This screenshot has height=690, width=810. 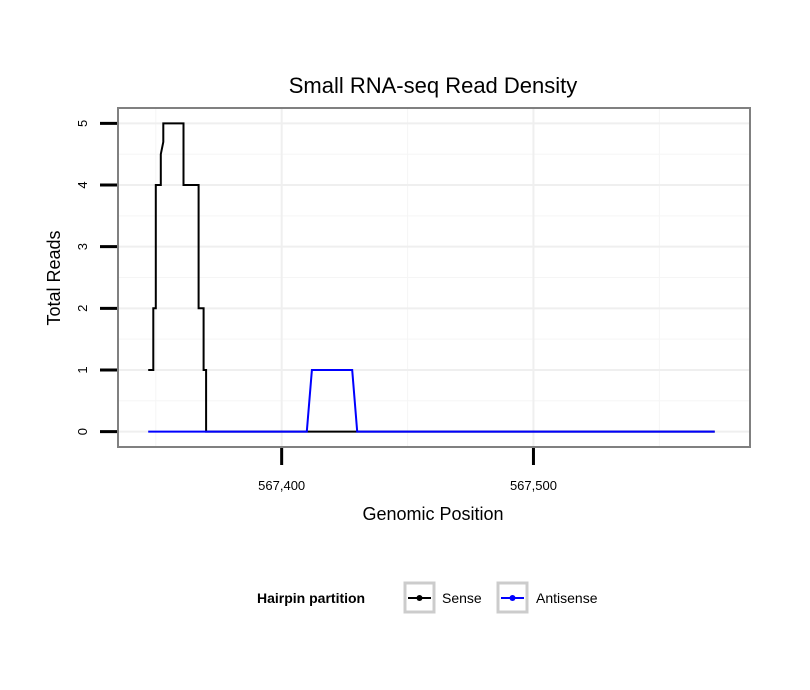 I want to click on legend-item-sense: Sense, so click(x=442, y=597).